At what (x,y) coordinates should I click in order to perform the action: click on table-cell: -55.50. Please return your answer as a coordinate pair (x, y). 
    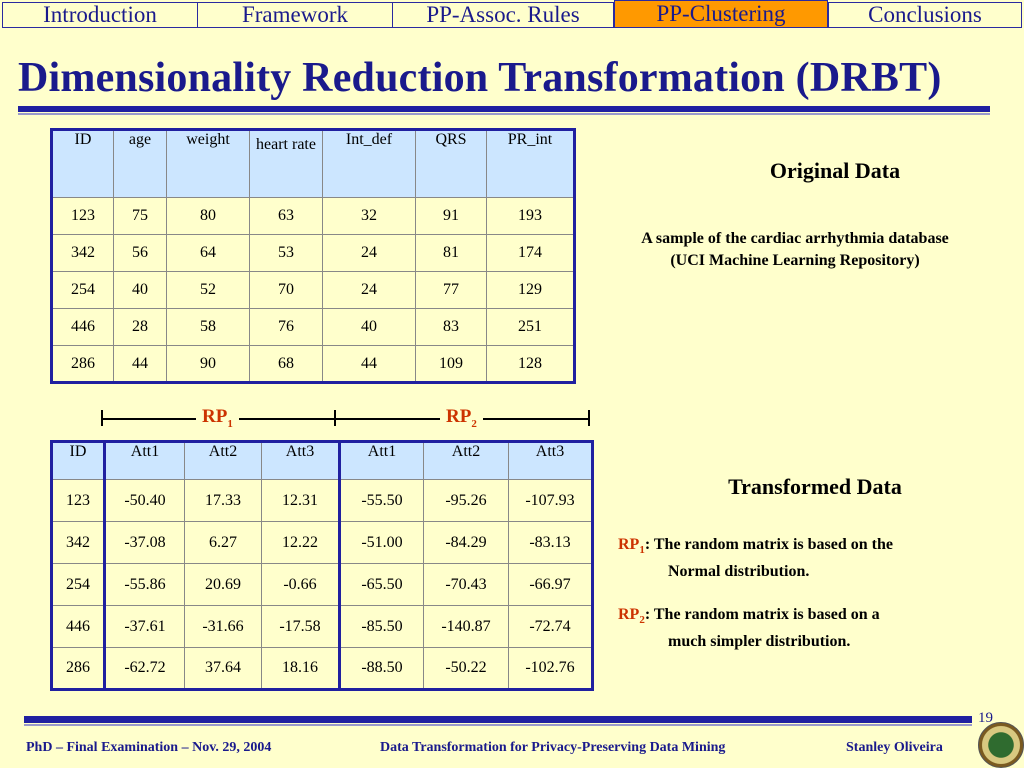
    Looking at the image, I should click on (381, 500).